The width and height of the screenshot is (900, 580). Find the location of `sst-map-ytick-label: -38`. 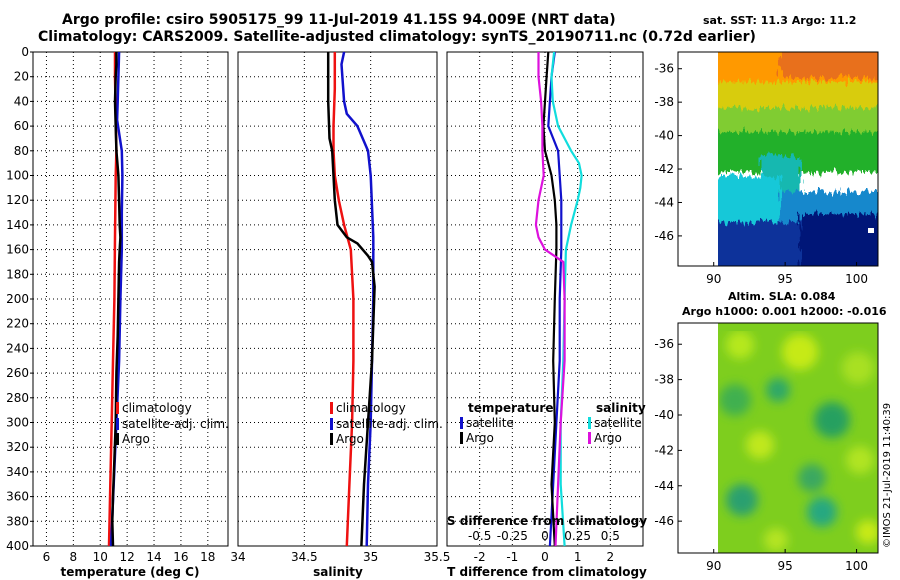

sst-map-ytick-label: -38 is located at coordinates (664, 102).